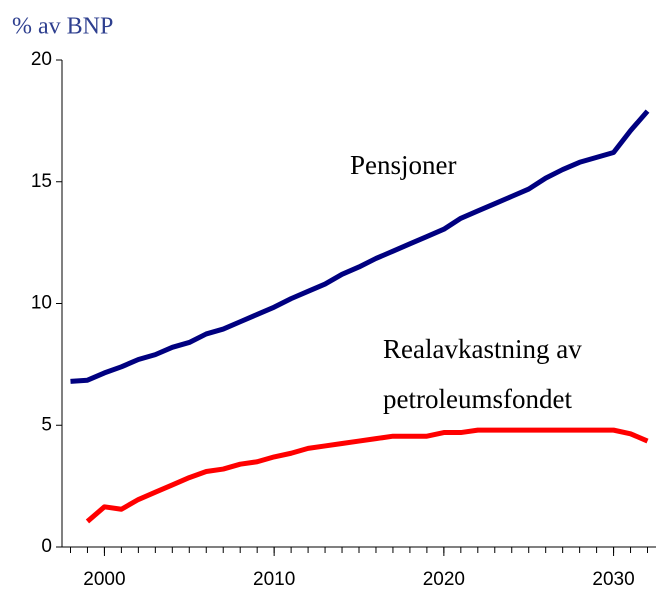  Describe the element at coordinates (41, 59) in the screenshot. I see `y-tick-label: 20` at that location.